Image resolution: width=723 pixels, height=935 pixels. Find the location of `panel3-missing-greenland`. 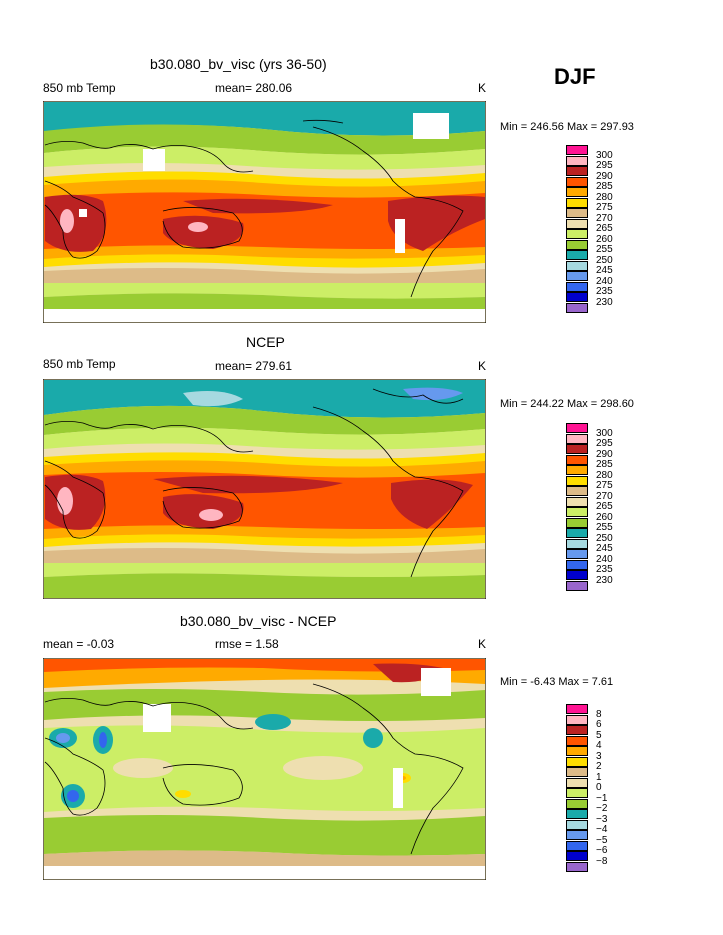

panel3-missing-greenland is located at coordinates (436, 682).